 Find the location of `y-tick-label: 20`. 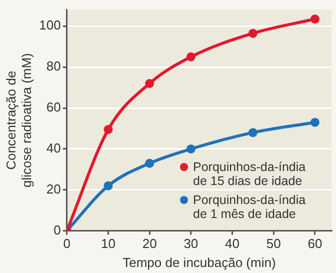

y-tick-label: 20 is located at coordinates (53, 188).